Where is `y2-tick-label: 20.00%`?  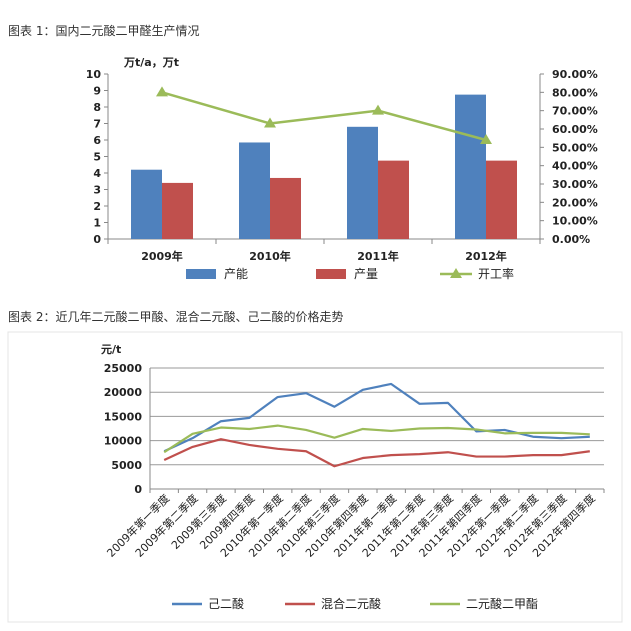 y2-tick-label: 20.00% is located at coordinates (575, 202).